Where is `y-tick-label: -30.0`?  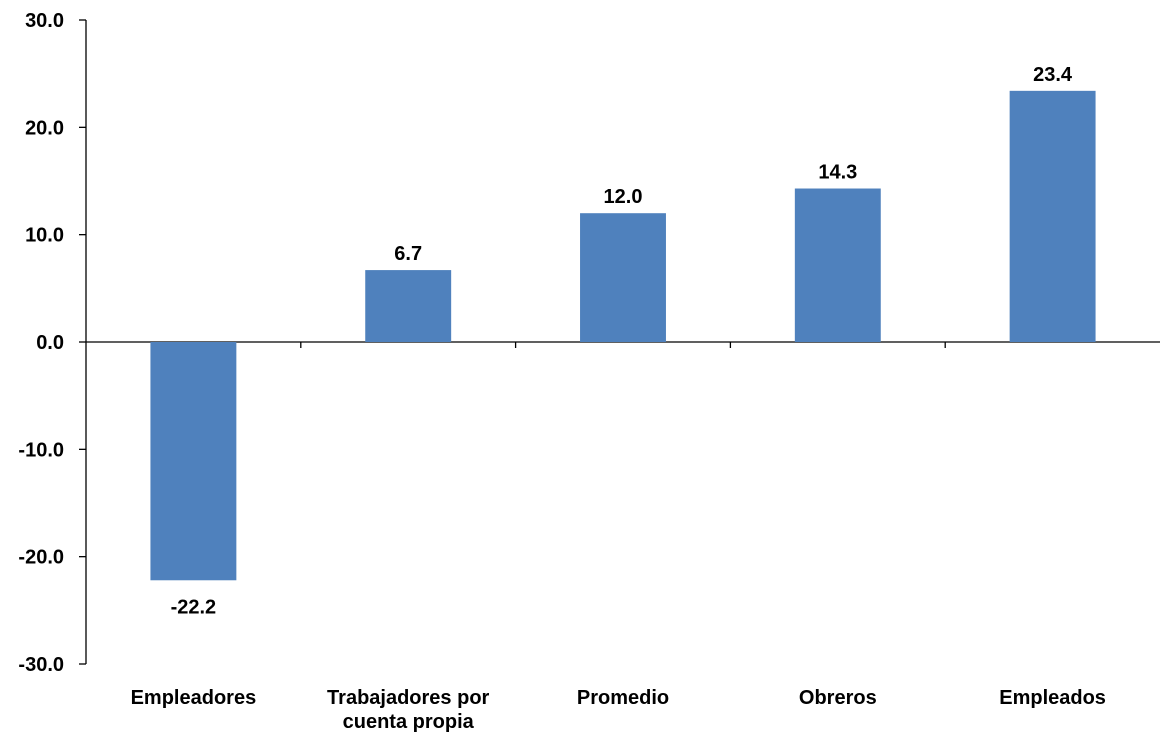 y-tick-label: -30.0 is located at coordinates (41, 665).